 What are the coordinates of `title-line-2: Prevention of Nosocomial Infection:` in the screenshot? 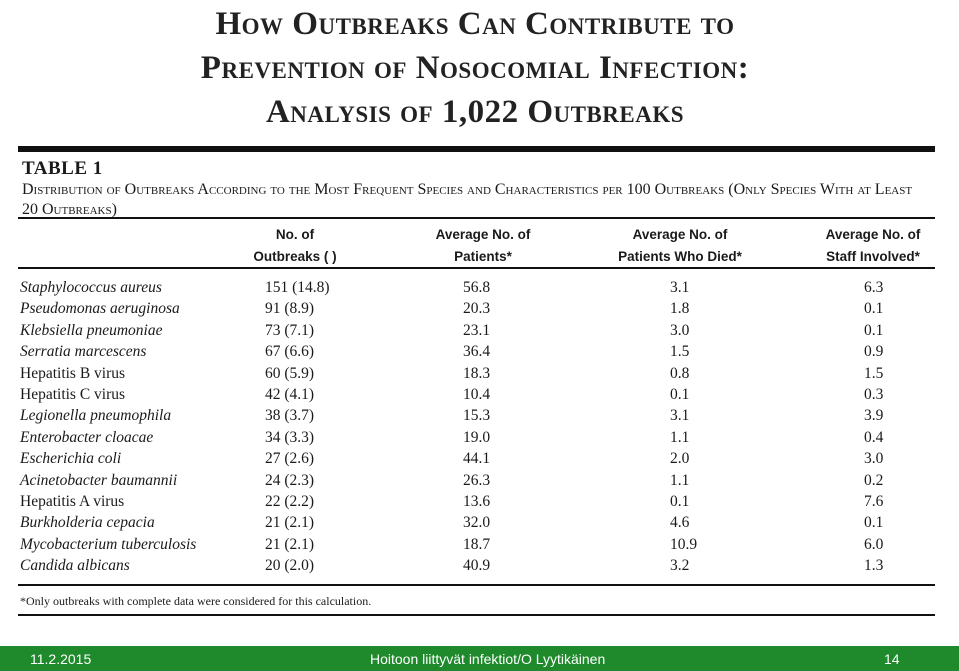 It's located at (475, 68).